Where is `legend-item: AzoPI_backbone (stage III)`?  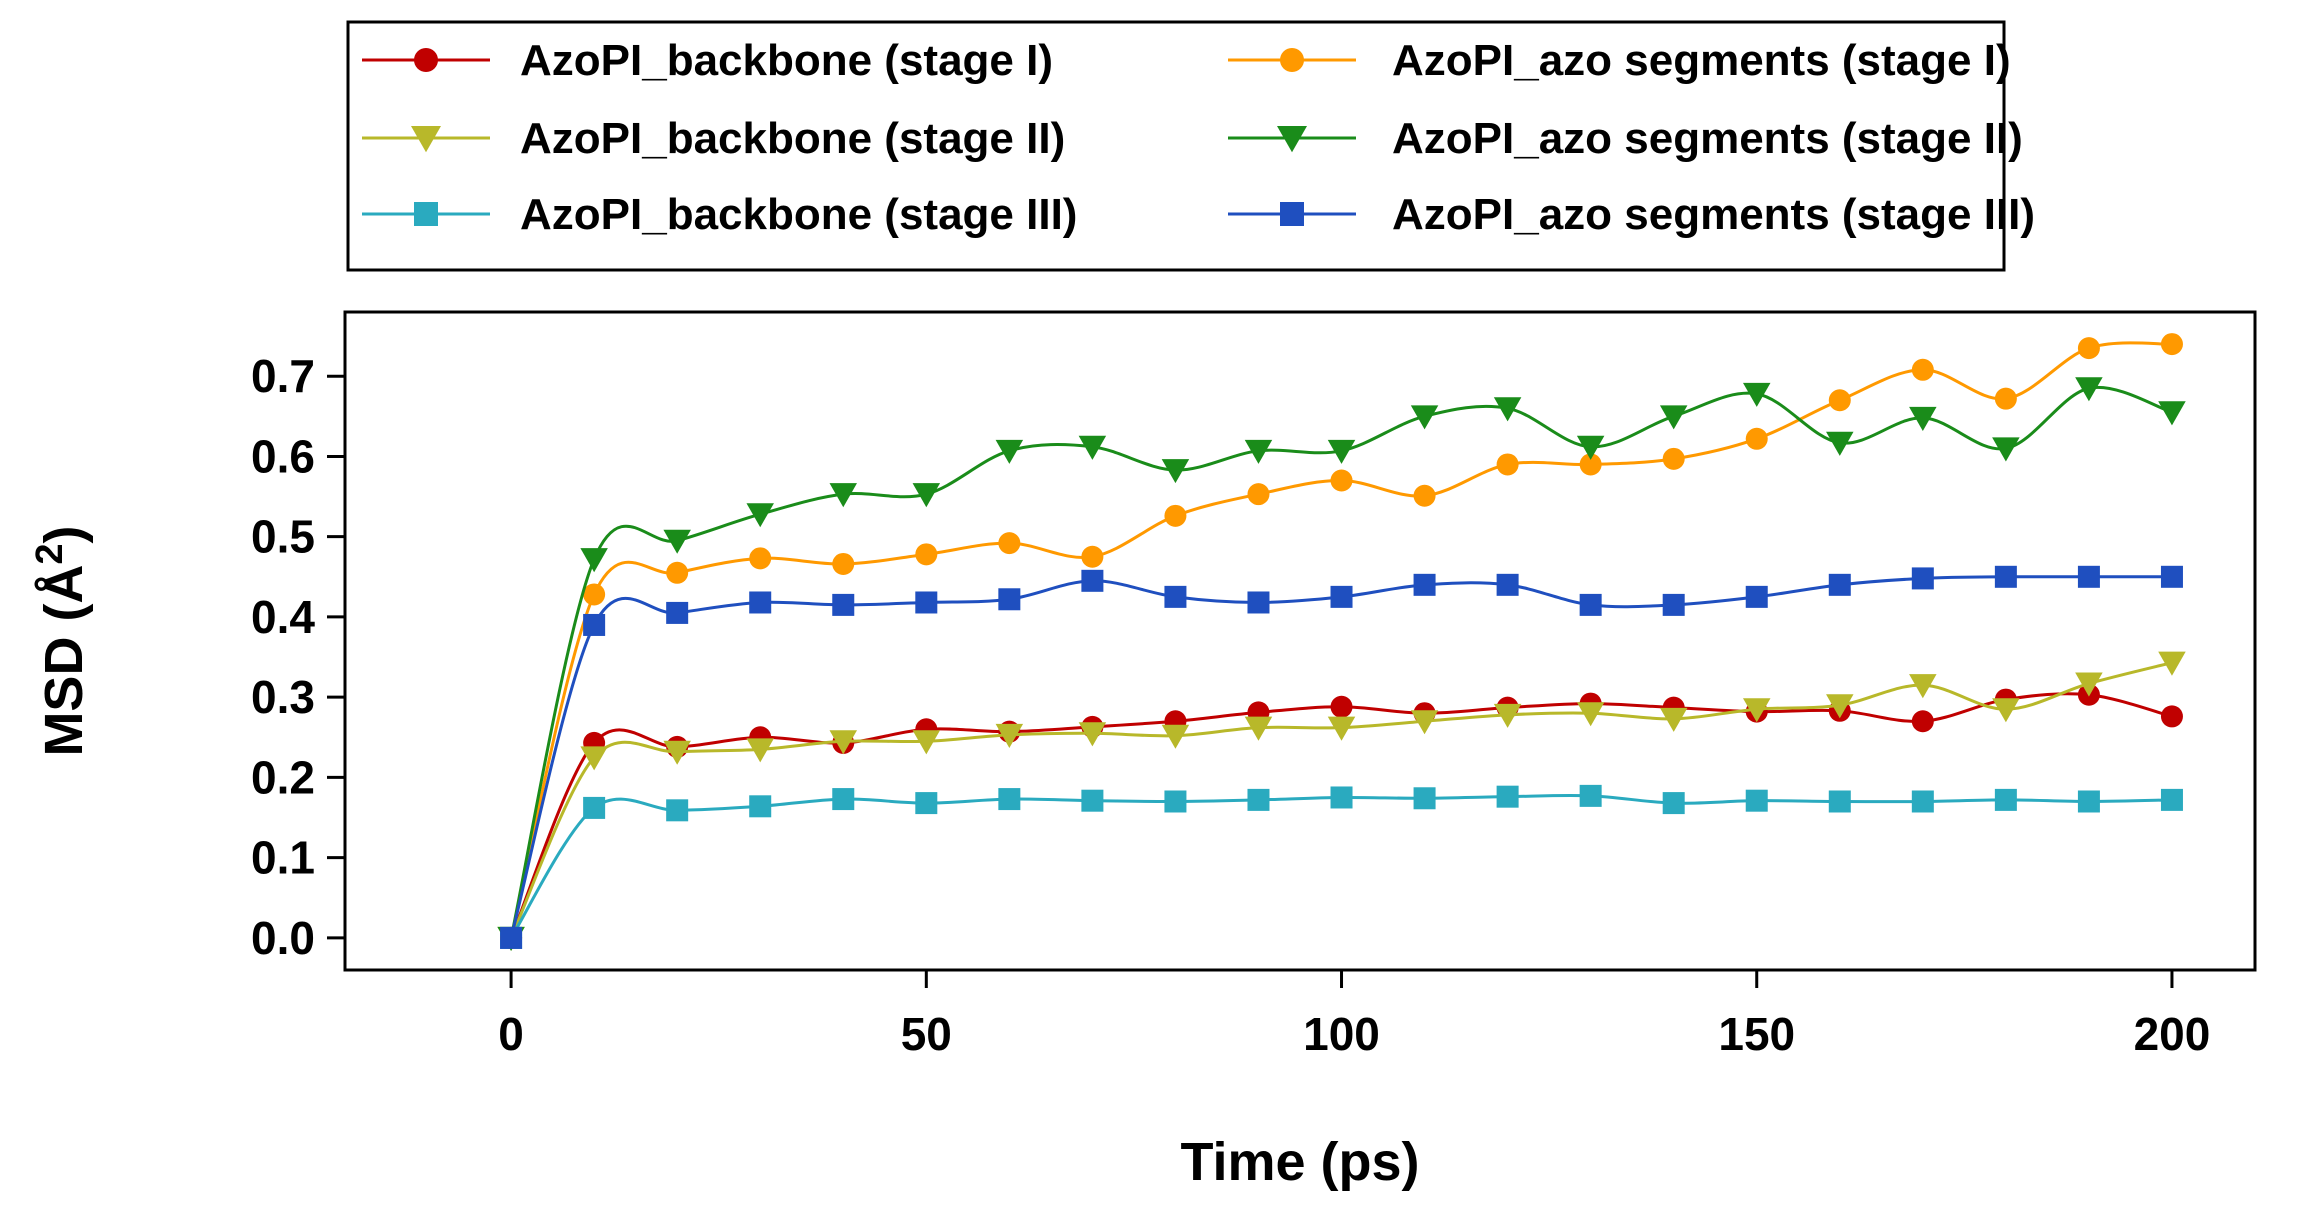 legend-item: AzoPI_backbone (stage III) is located at coordinates (719, 214).